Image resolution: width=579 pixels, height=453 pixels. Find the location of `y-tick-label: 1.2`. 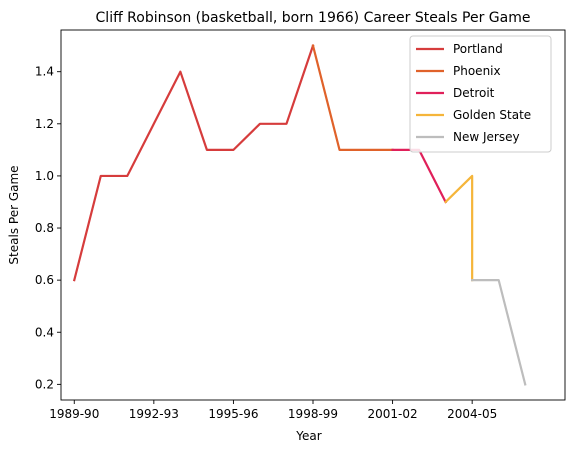

y-tick-label: 1.2 is located at coordinates (44, 124).